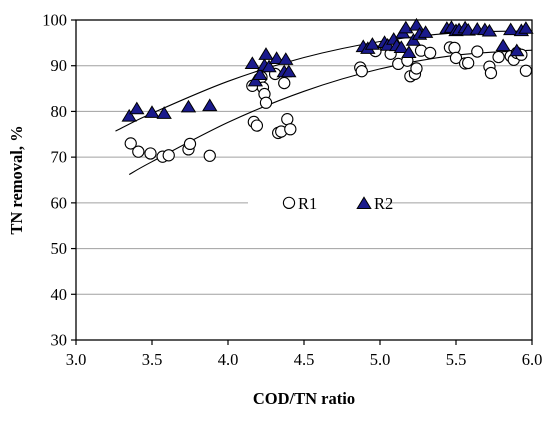 The height and width of the screenshot is (421, 548). I want to click on x-tick-label: 5.0, so click(380, 359).